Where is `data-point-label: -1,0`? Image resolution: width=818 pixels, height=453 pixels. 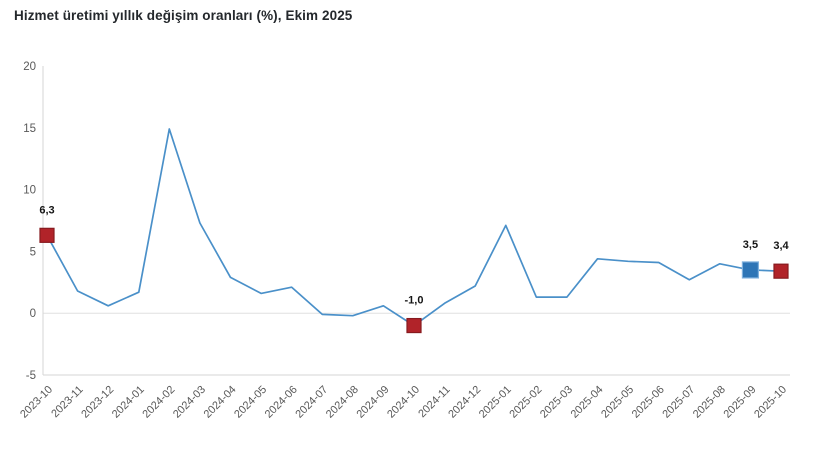 data-point-label: -1,0 is located at coordinates (414, 301).